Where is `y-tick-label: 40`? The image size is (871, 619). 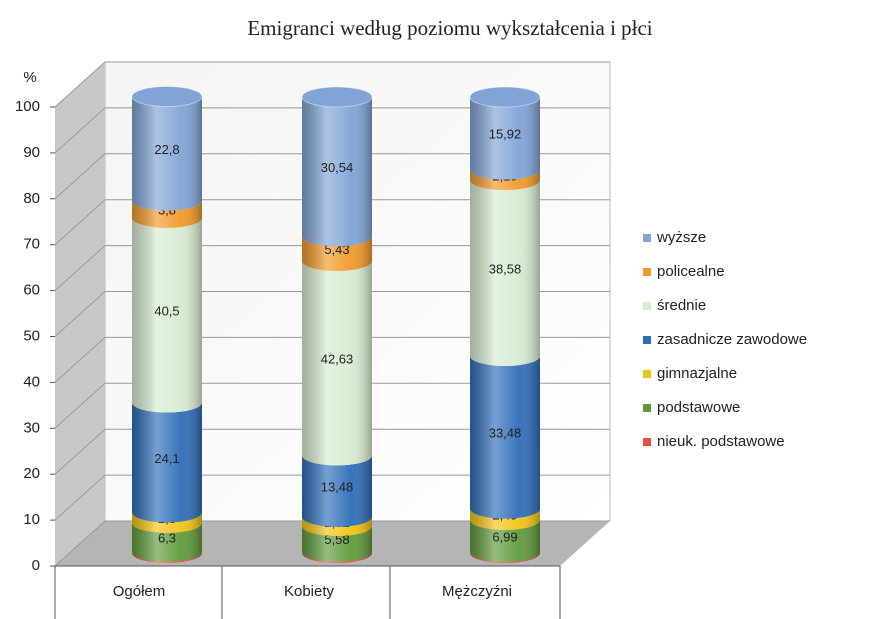
y-tick-label: 40 is located at coordinates (31, 381).